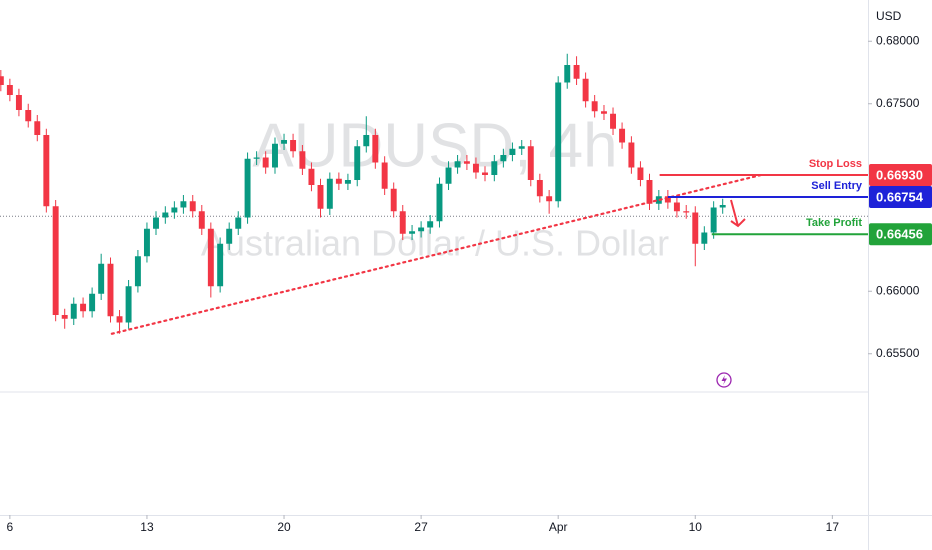 This screenshot has height=550, width=932. I want to click on y-tick-label: 0.68000, so click(898, 40).